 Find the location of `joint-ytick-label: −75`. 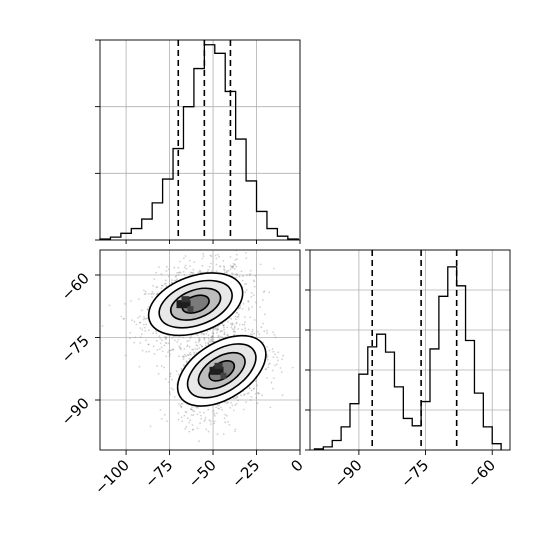

joint-ytick-label: −75 is located at coordinates (75, 349).